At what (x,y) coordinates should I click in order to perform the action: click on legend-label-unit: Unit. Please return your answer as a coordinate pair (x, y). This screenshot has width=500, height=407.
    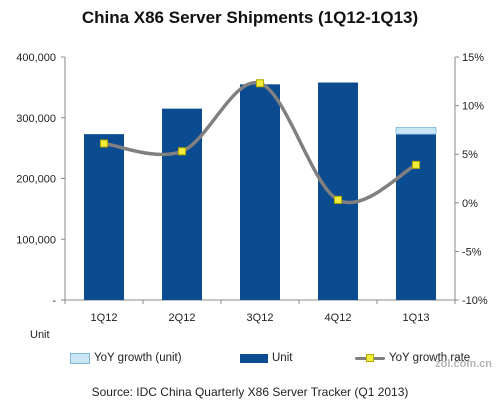
    Looking at the image, I should click on (282, 358).